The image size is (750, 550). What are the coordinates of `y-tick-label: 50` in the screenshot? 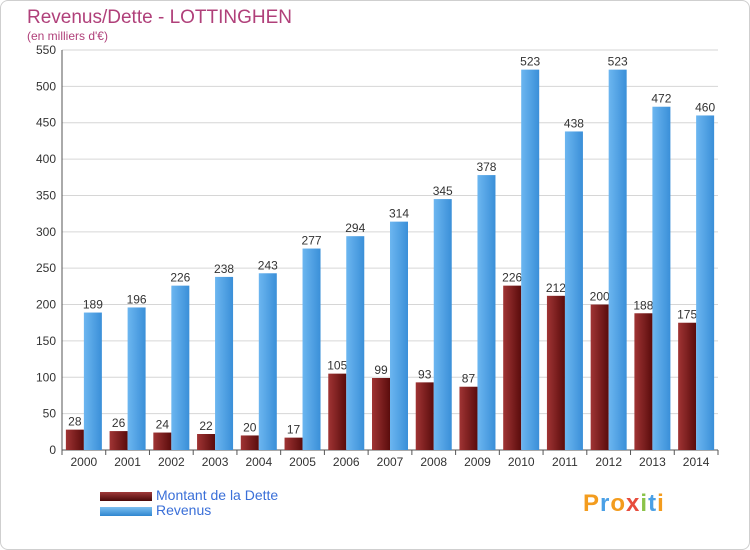 It's located at (50, 414).